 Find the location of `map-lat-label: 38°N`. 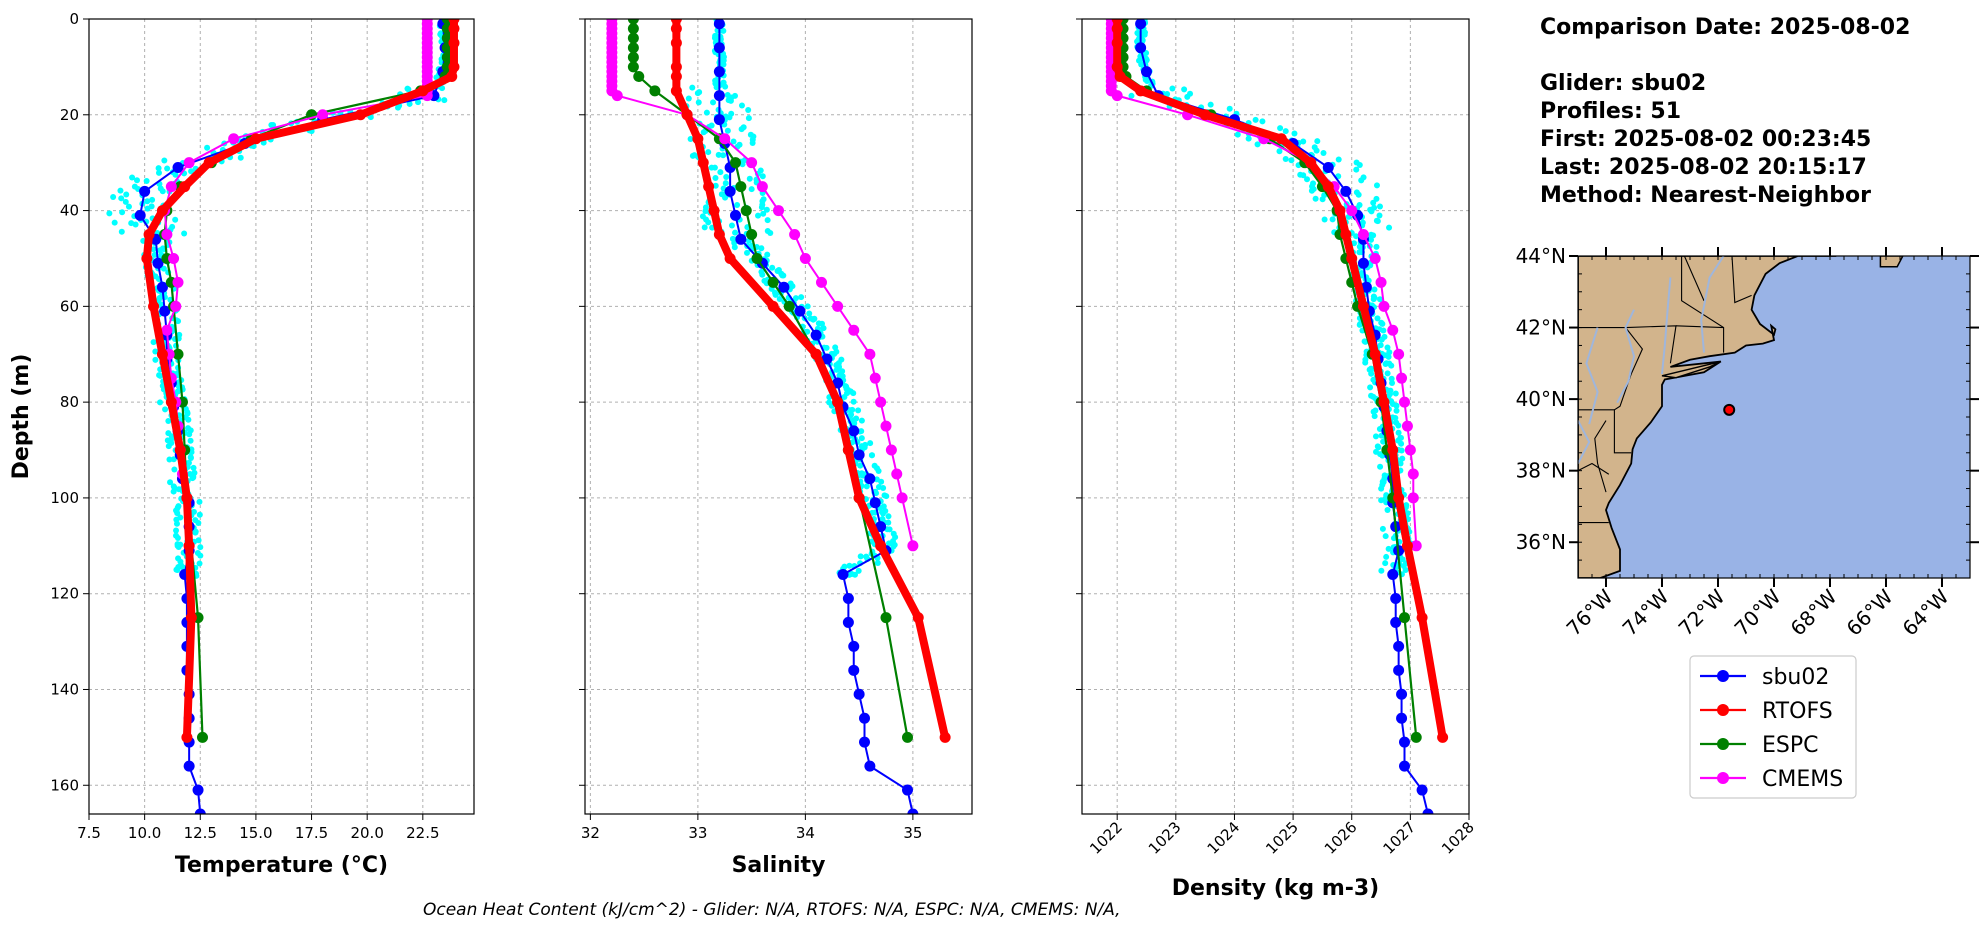

map-lat-label: 38°N is located at coordinates (1541, 471).